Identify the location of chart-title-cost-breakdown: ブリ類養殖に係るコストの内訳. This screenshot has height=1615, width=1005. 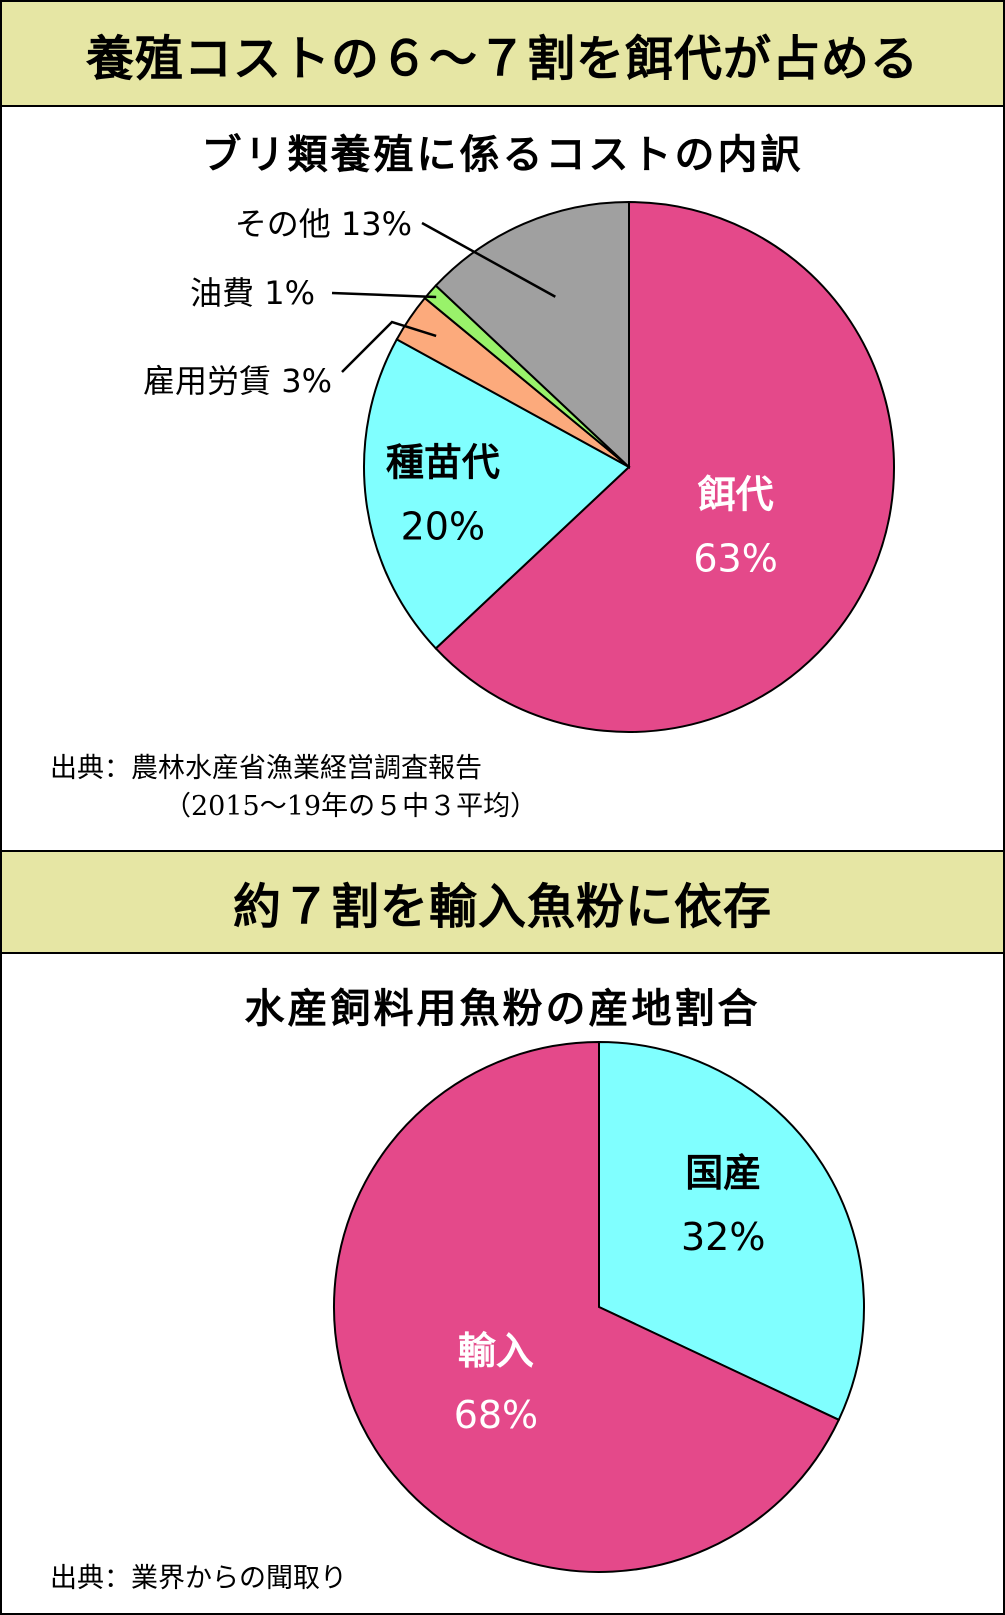
(502, 155).